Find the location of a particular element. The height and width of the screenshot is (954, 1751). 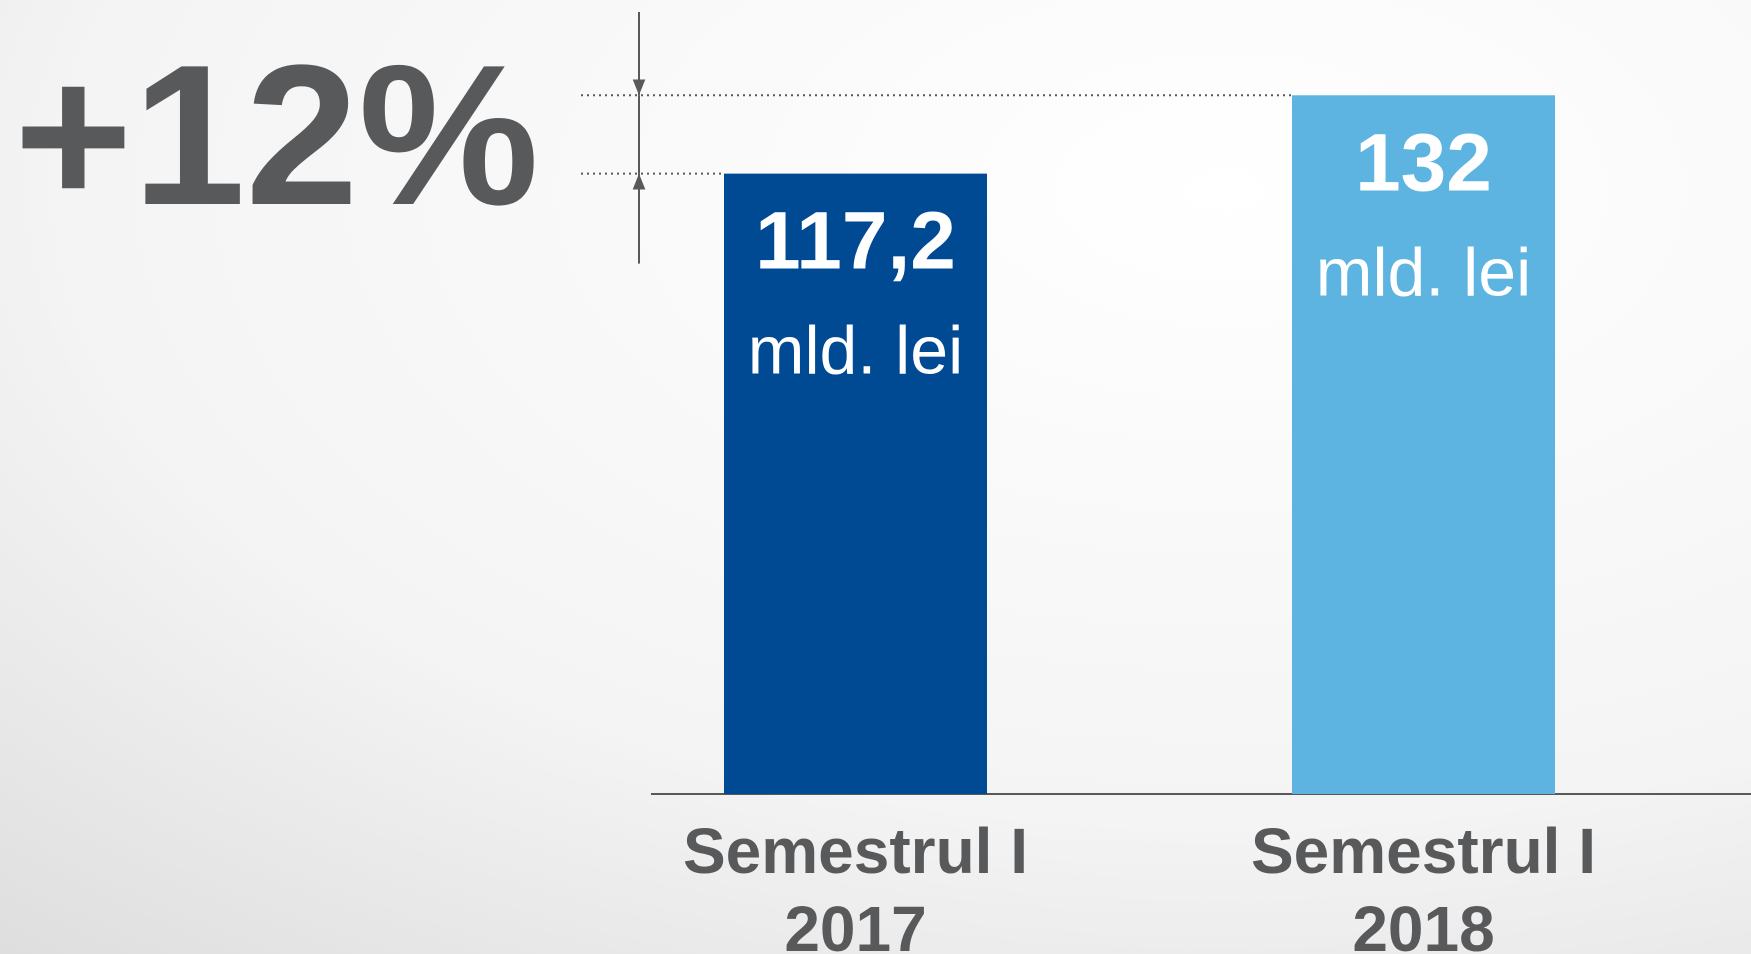

x-tick-line: 2017 is located at coordinates (855, 923).